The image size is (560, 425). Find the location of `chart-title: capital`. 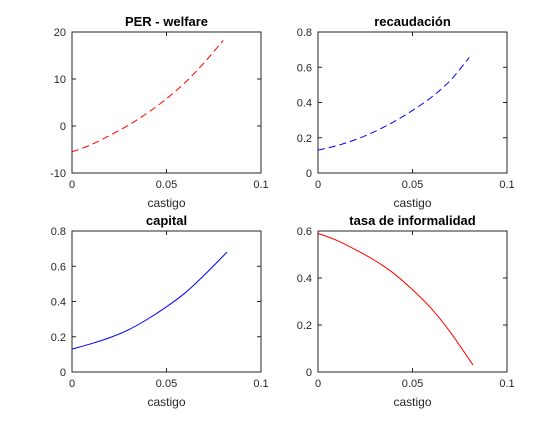

chart-title: capital is located at coordinates (166, 220).